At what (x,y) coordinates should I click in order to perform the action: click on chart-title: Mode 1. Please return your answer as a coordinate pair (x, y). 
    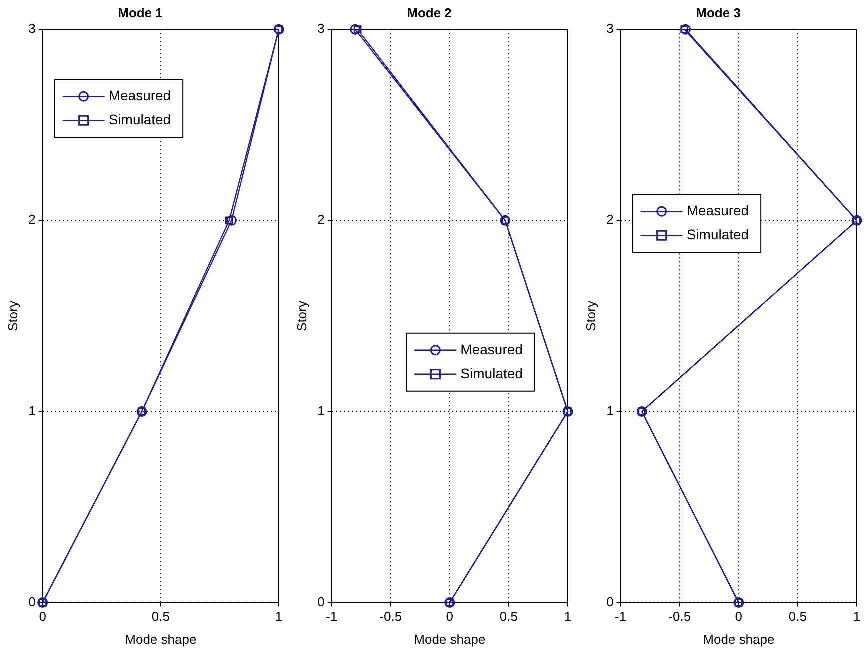
    Looking at the image, I should click on (140, 12).